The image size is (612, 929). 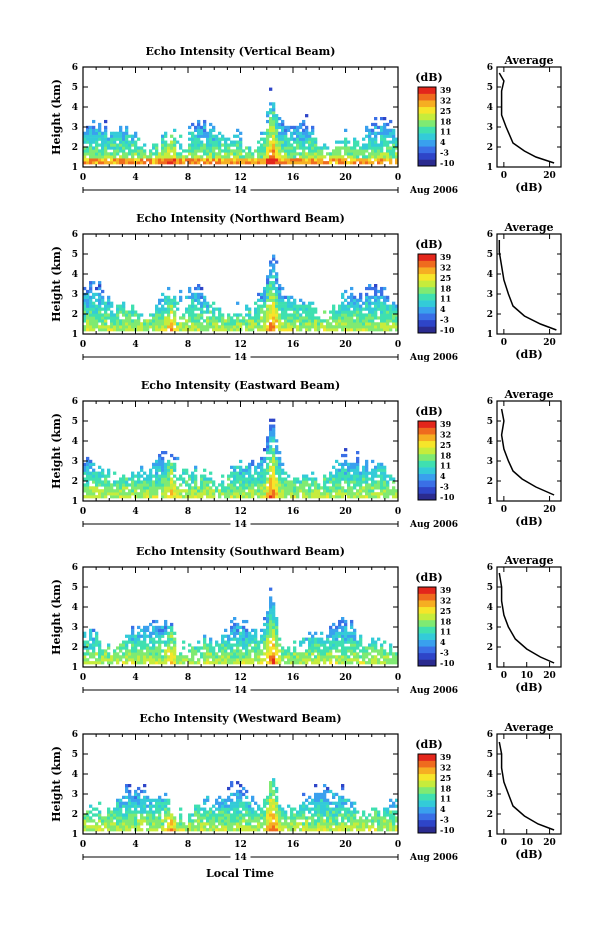 What do you see at coordinates (428, 77) in the screenshot?
I see `colorbar-unit-label: (dB)` at bounding box center [428, 77].